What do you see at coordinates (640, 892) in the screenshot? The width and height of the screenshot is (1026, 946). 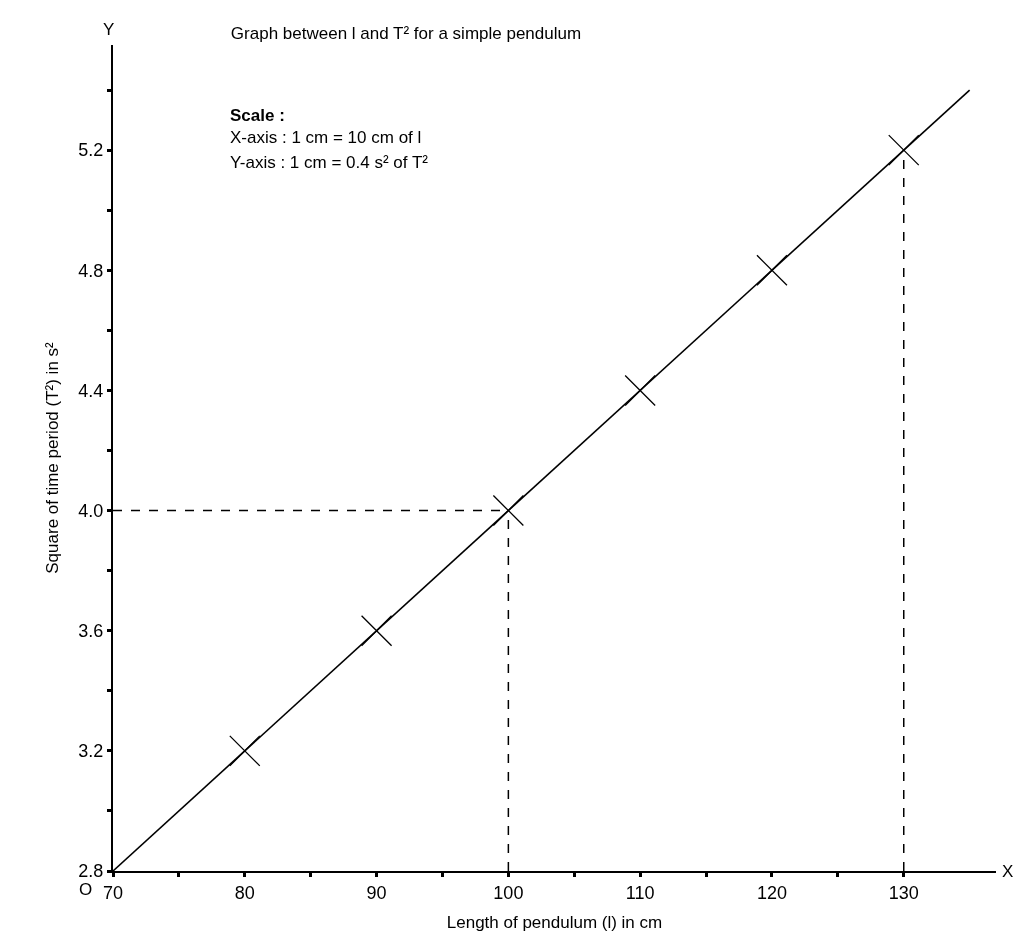 I see `x-tick-label: 110` at bounding box center [640, 892].